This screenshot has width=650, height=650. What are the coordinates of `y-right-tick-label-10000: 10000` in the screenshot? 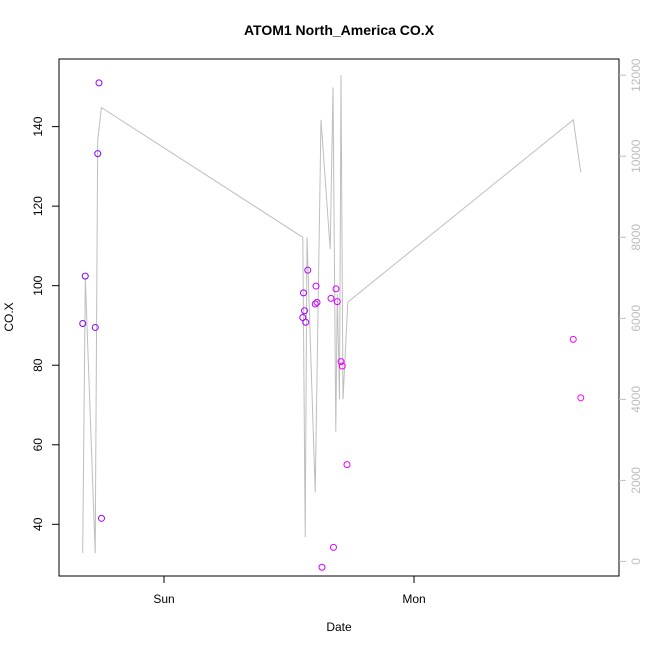 It's located at (636, 156).